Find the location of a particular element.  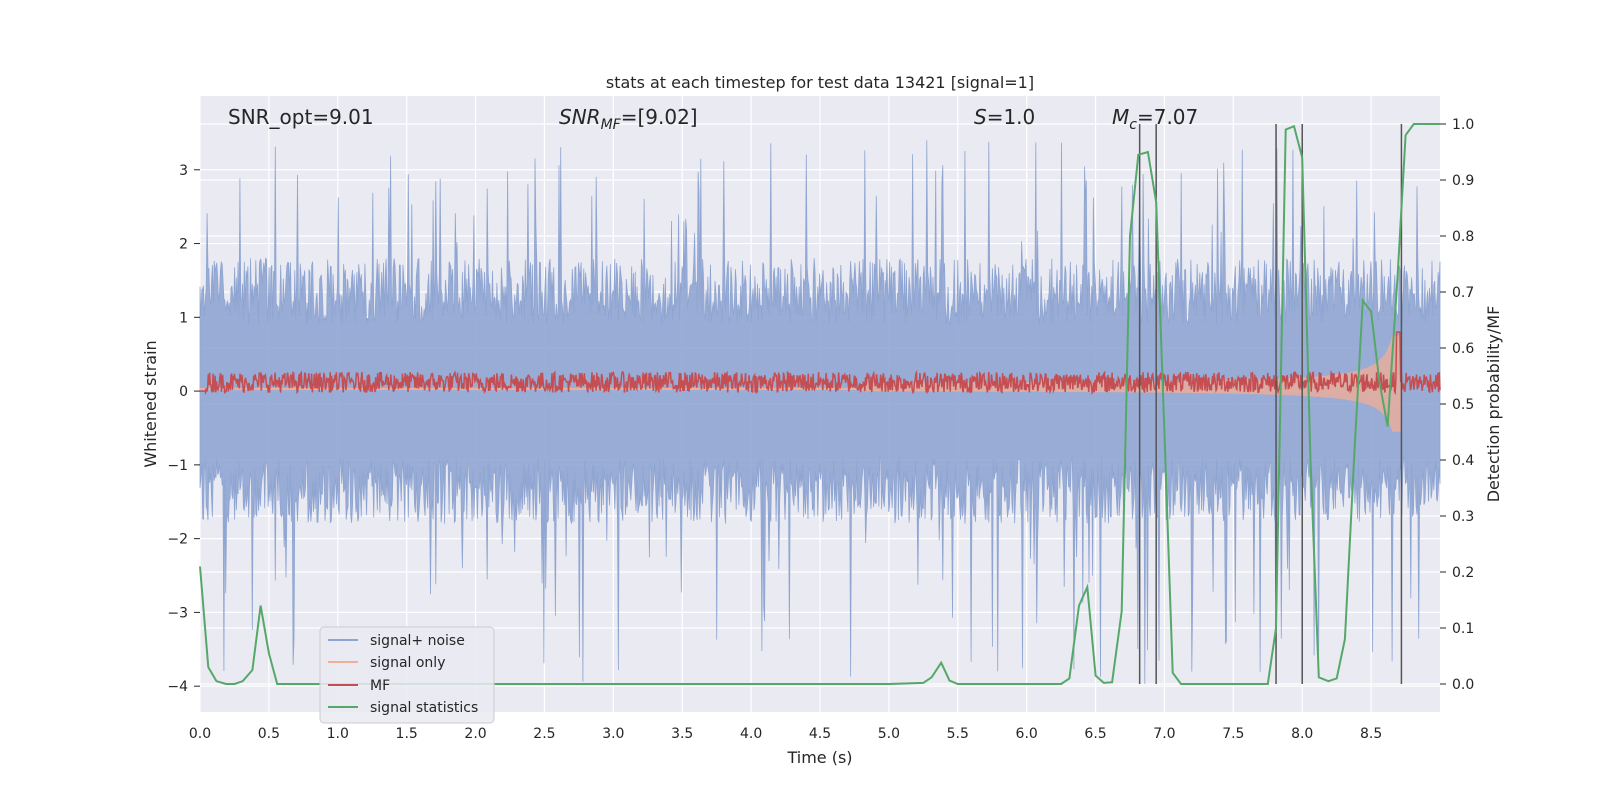

x-tick-label: 4.5 is located at coordinates (820, 734).